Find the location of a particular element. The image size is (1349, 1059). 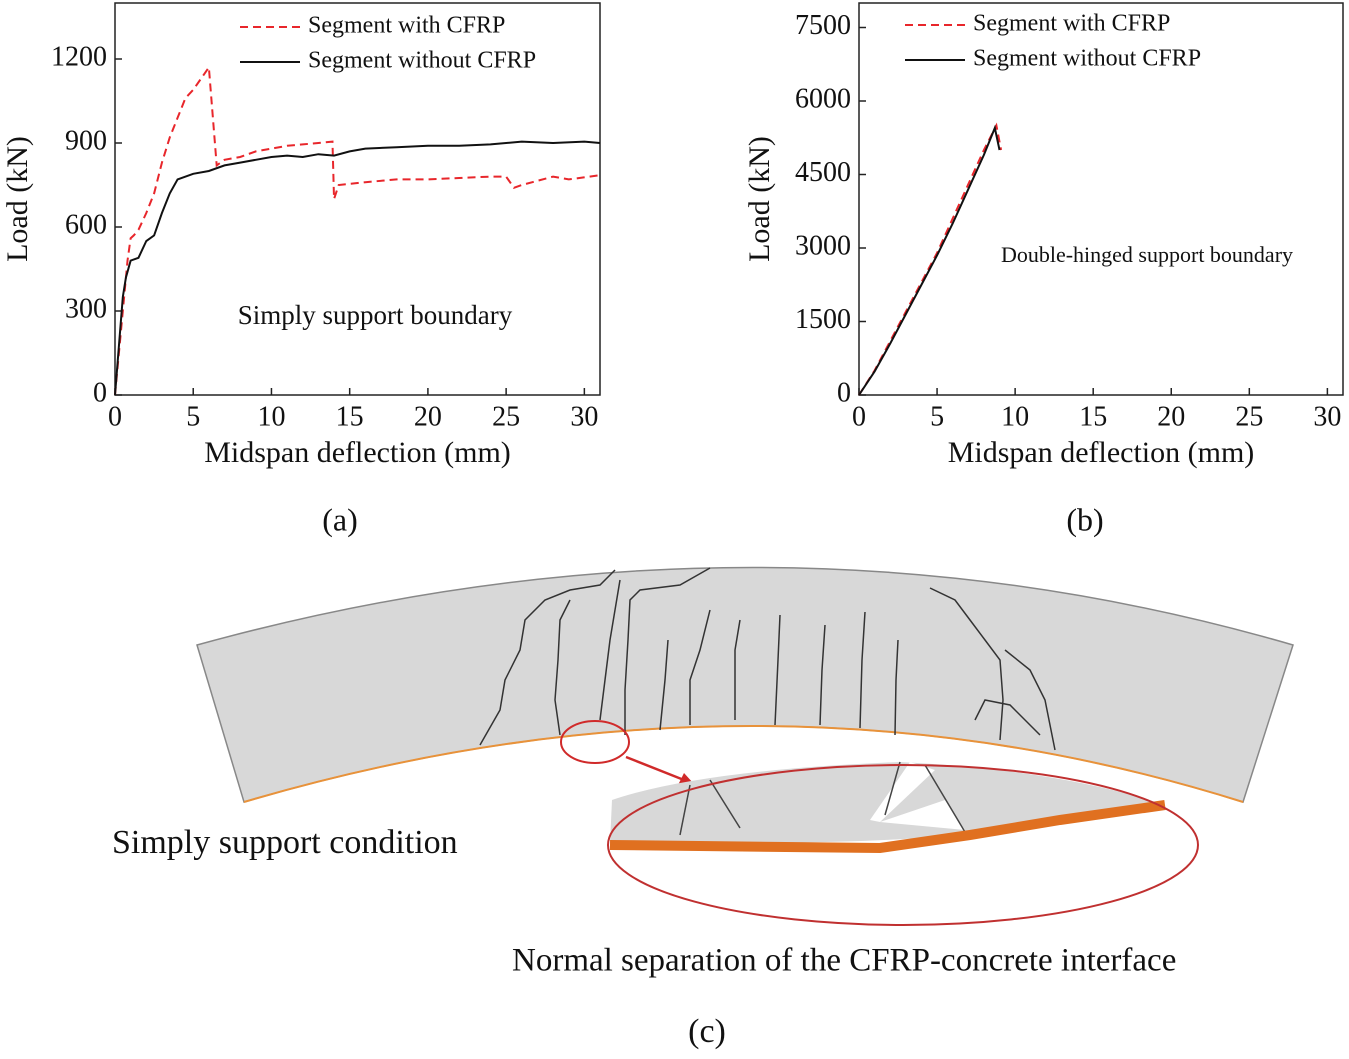

y-tick-label: 300 is located at coordinates (86, 308).